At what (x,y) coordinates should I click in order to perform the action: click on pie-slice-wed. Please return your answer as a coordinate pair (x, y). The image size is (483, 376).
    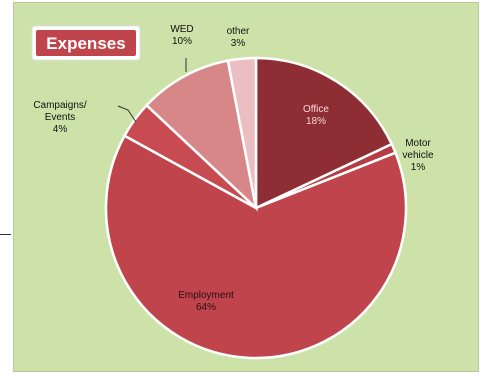
    Looking at the image, I should click on (201, 135).